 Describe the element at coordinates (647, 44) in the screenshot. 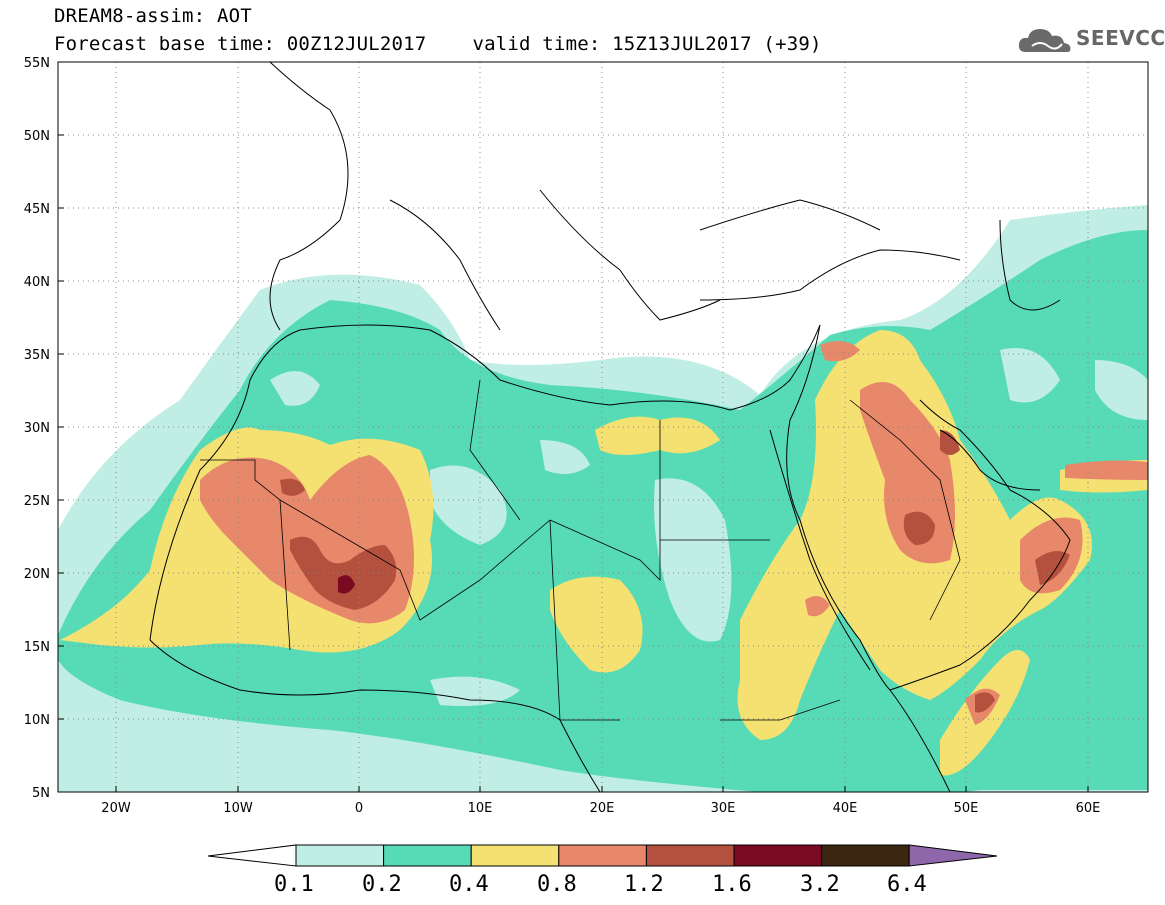

I see `valid-time: valid time: 15Z13JUL2017 (+39)` at that location.